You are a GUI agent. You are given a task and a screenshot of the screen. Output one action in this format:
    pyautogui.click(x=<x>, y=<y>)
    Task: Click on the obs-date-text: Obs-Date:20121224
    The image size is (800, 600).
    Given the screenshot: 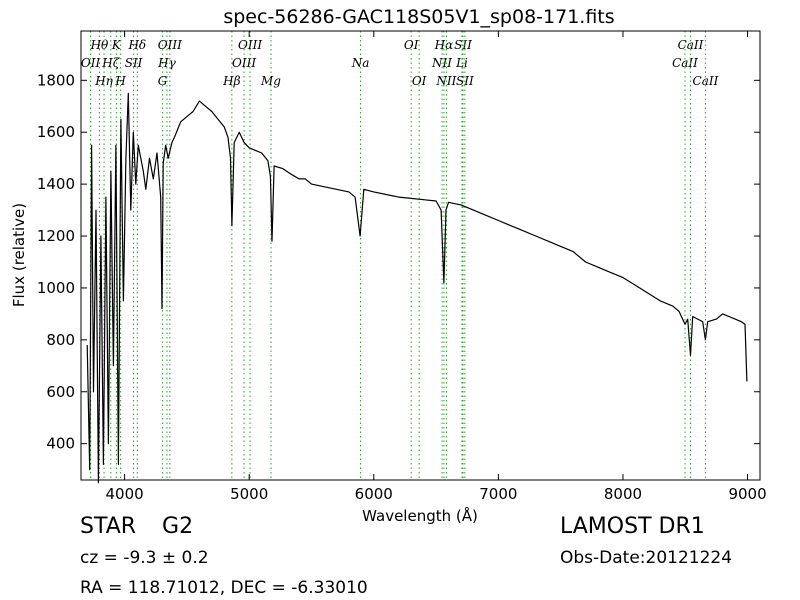 What is the action you would take?
    pyautogui.click(x=646, y=558)
    